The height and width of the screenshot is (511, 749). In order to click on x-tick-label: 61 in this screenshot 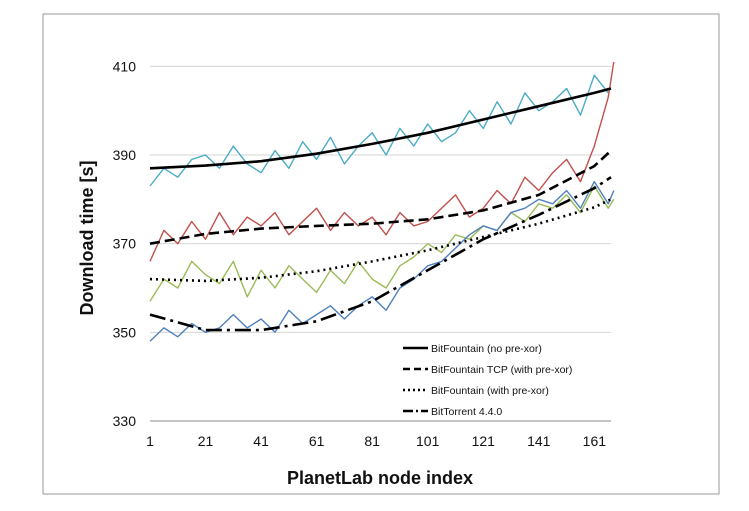, I will do `click(317, 441)`.